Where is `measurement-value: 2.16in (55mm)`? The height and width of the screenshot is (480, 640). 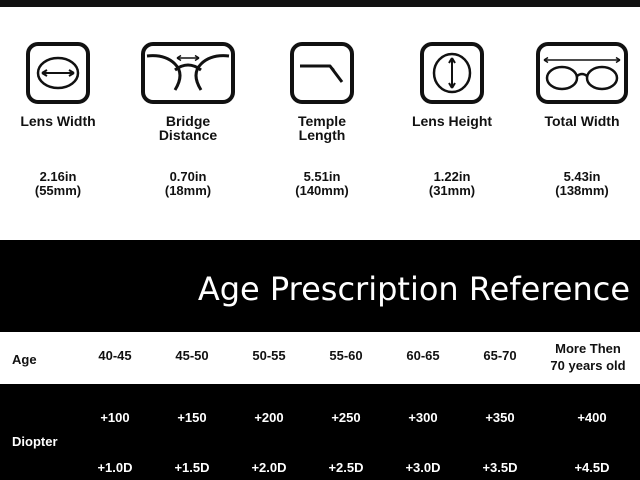 measurement-value: 2.16in (55mm) is located at coordinates (58, 183).